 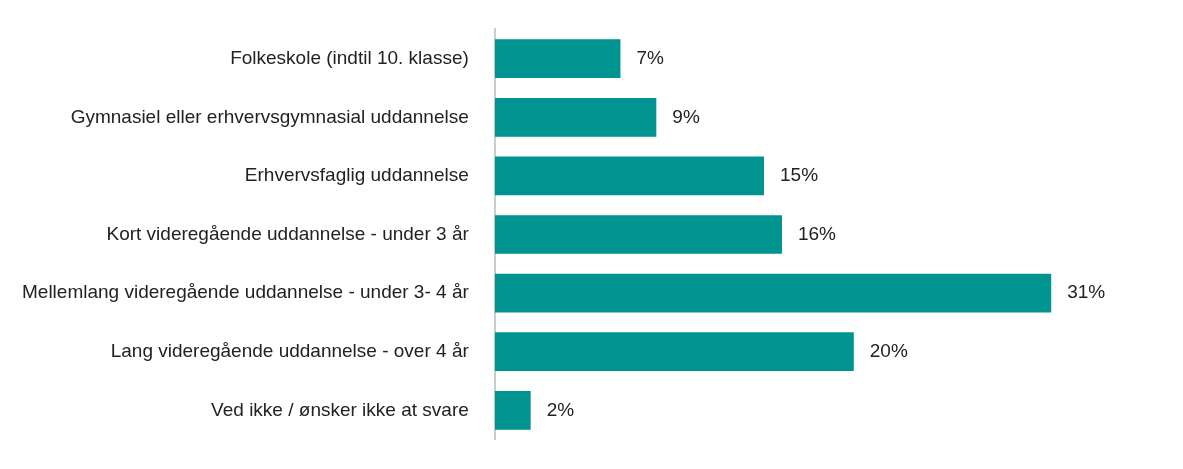 What do you see at coordinates (799, 175) in the screenshot?
I see `data-label: 15%` at bounding box center [799, 175].